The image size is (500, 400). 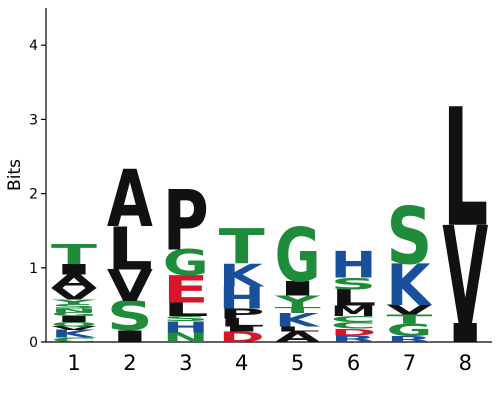 What do you see at coordinates (465, 363) in the screenshot?
I see `x-tick-label: 8` at bounding box center [465, 363].